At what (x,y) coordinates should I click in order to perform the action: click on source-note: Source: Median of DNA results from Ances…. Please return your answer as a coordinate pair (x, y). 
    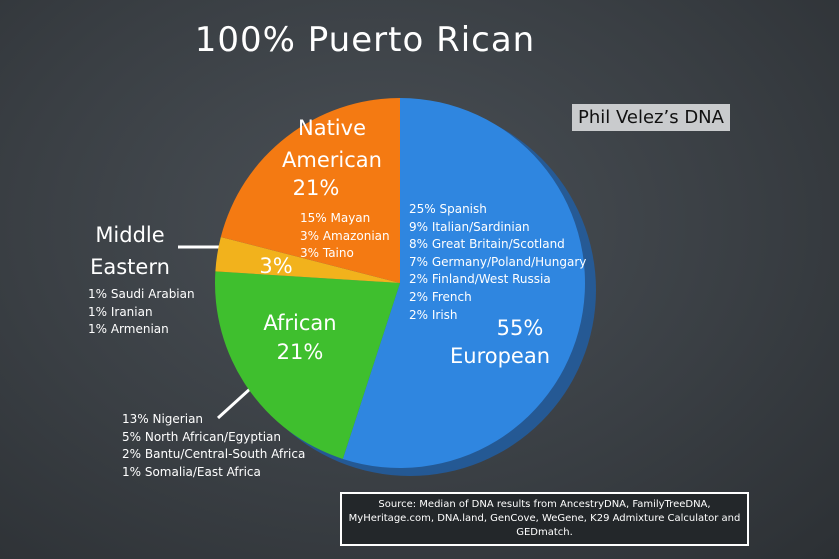
    Looking at the image, I should click on (544, 519).